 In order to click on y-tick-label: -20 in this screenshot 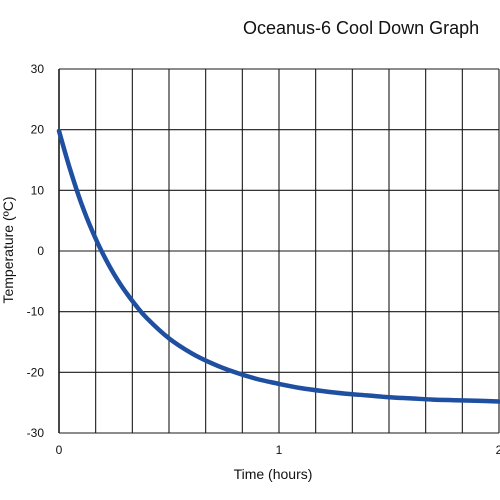, I will do `click(36, 372)`.